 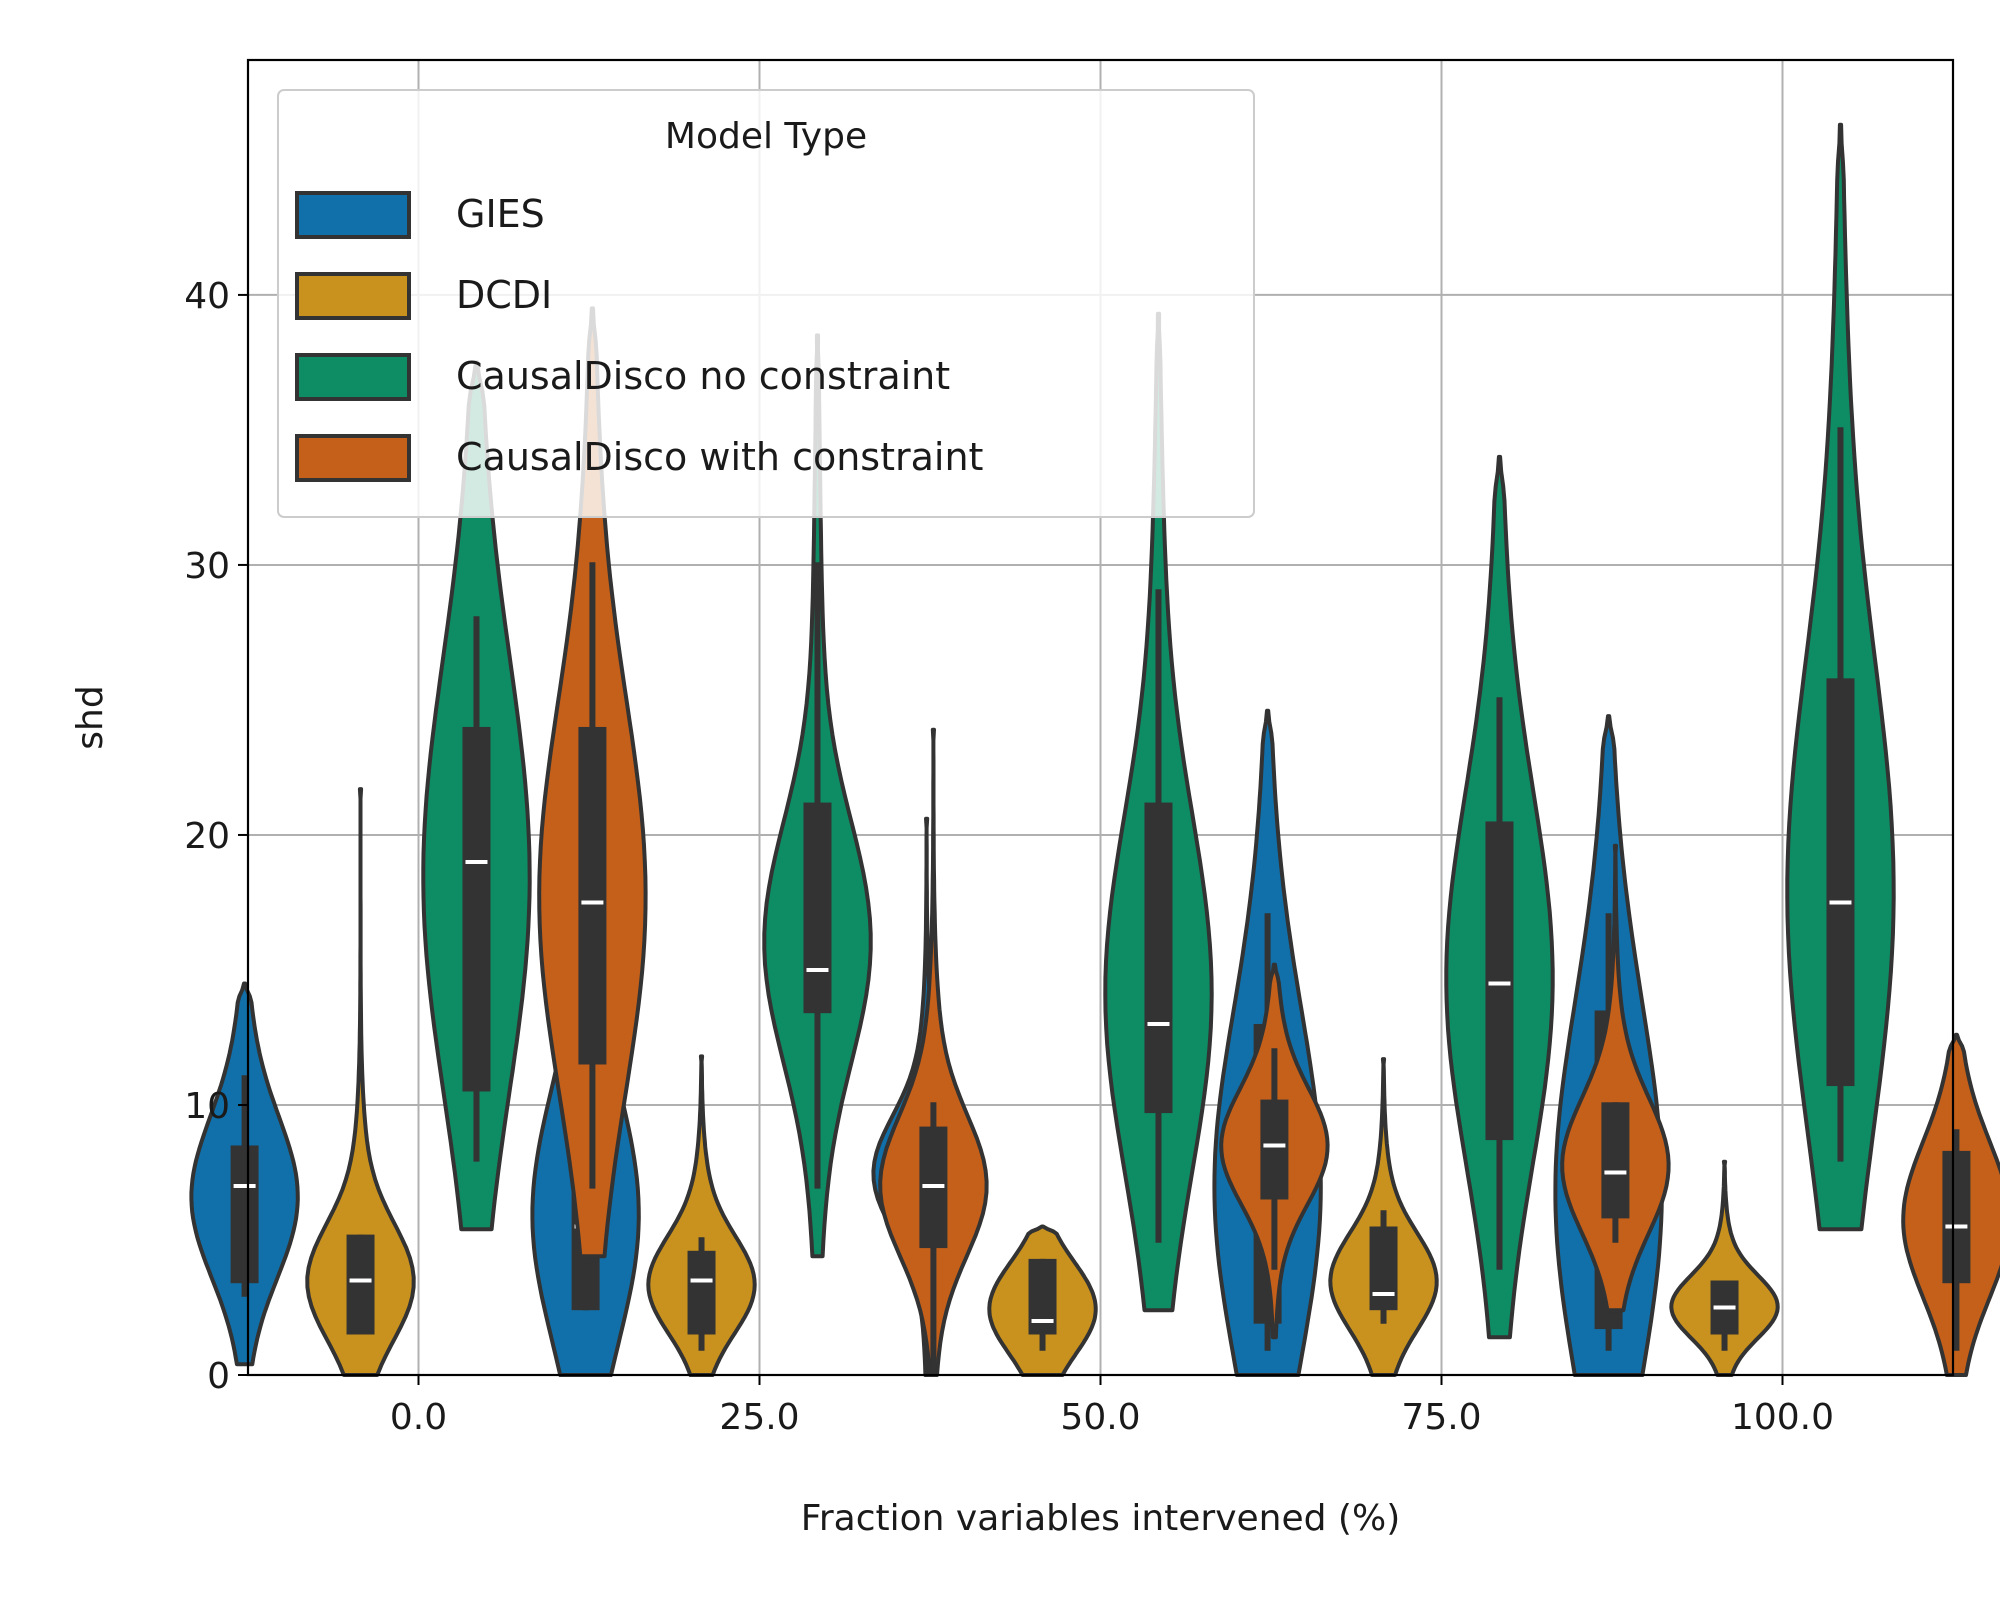 I want to click on x-tick-label: 75.0, so click(x=1441, y=1417).